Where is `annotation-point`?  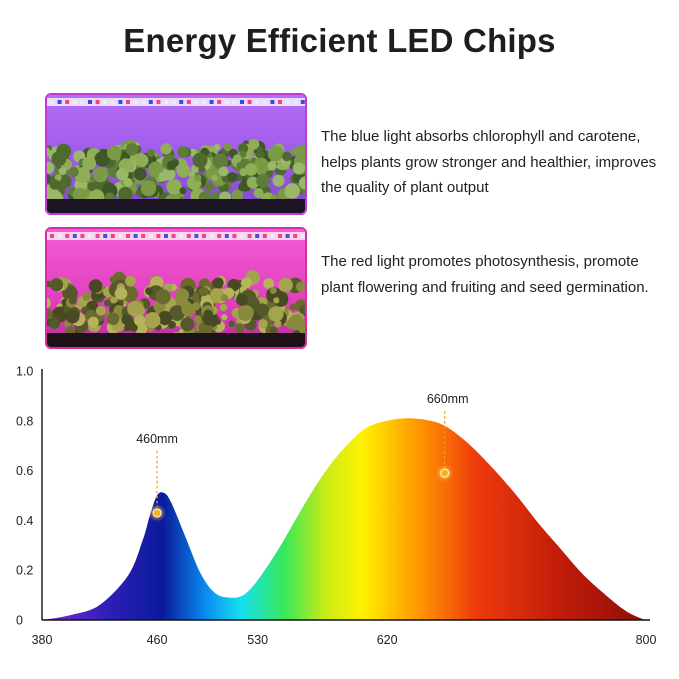
annotation-point is located at coordinates (445, 473).